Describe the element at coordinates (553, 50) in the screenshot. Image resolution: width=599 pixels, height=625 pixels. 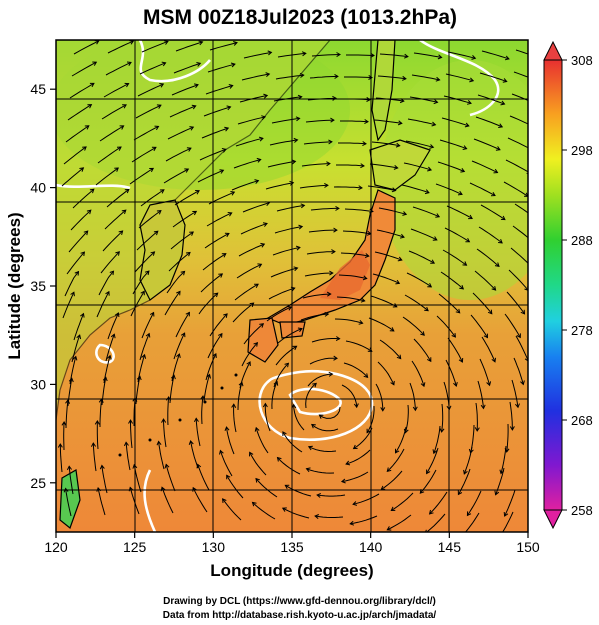
I see `colorbar-top-arrow` at that location.